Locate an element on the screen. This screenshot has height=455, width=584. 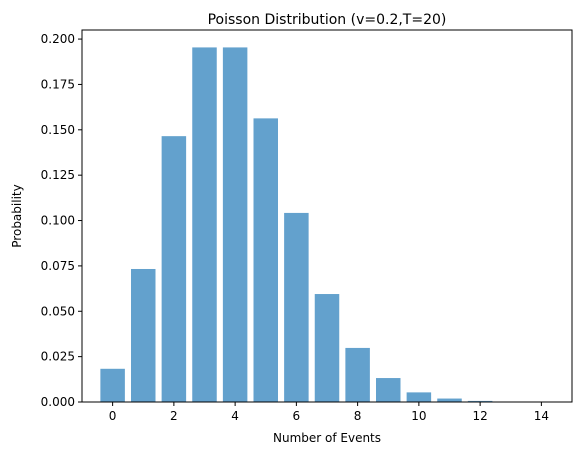
x-tick-label: 0 is located at coordinates (113, 416).